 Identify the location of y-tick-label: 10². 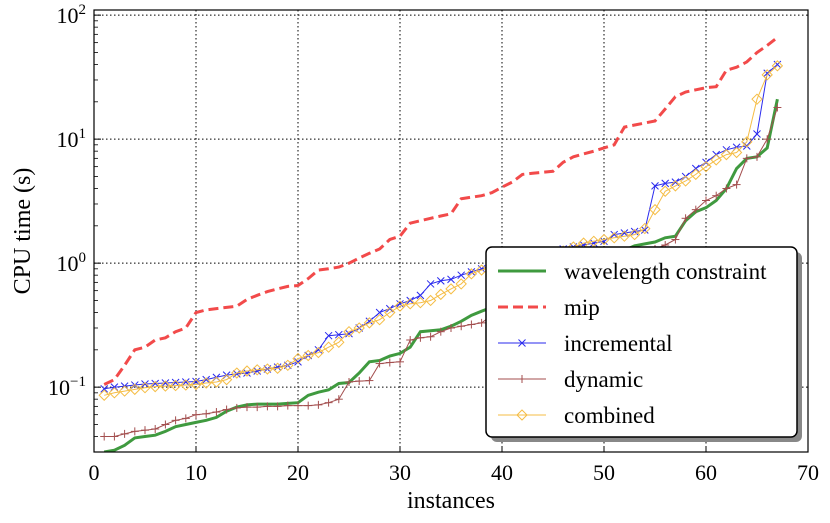
(72, 15).